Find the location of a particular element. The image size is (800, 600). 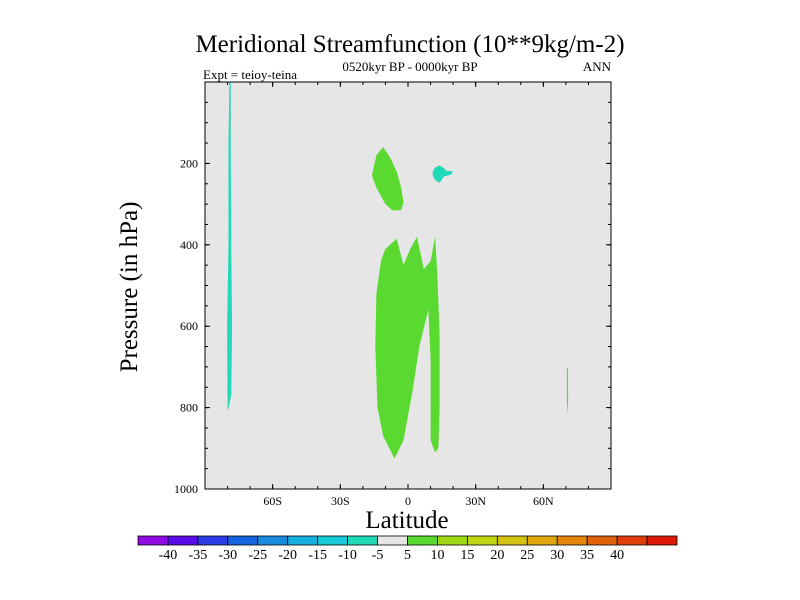

colorbar-label: 40 is located at coordinates (617, 555).